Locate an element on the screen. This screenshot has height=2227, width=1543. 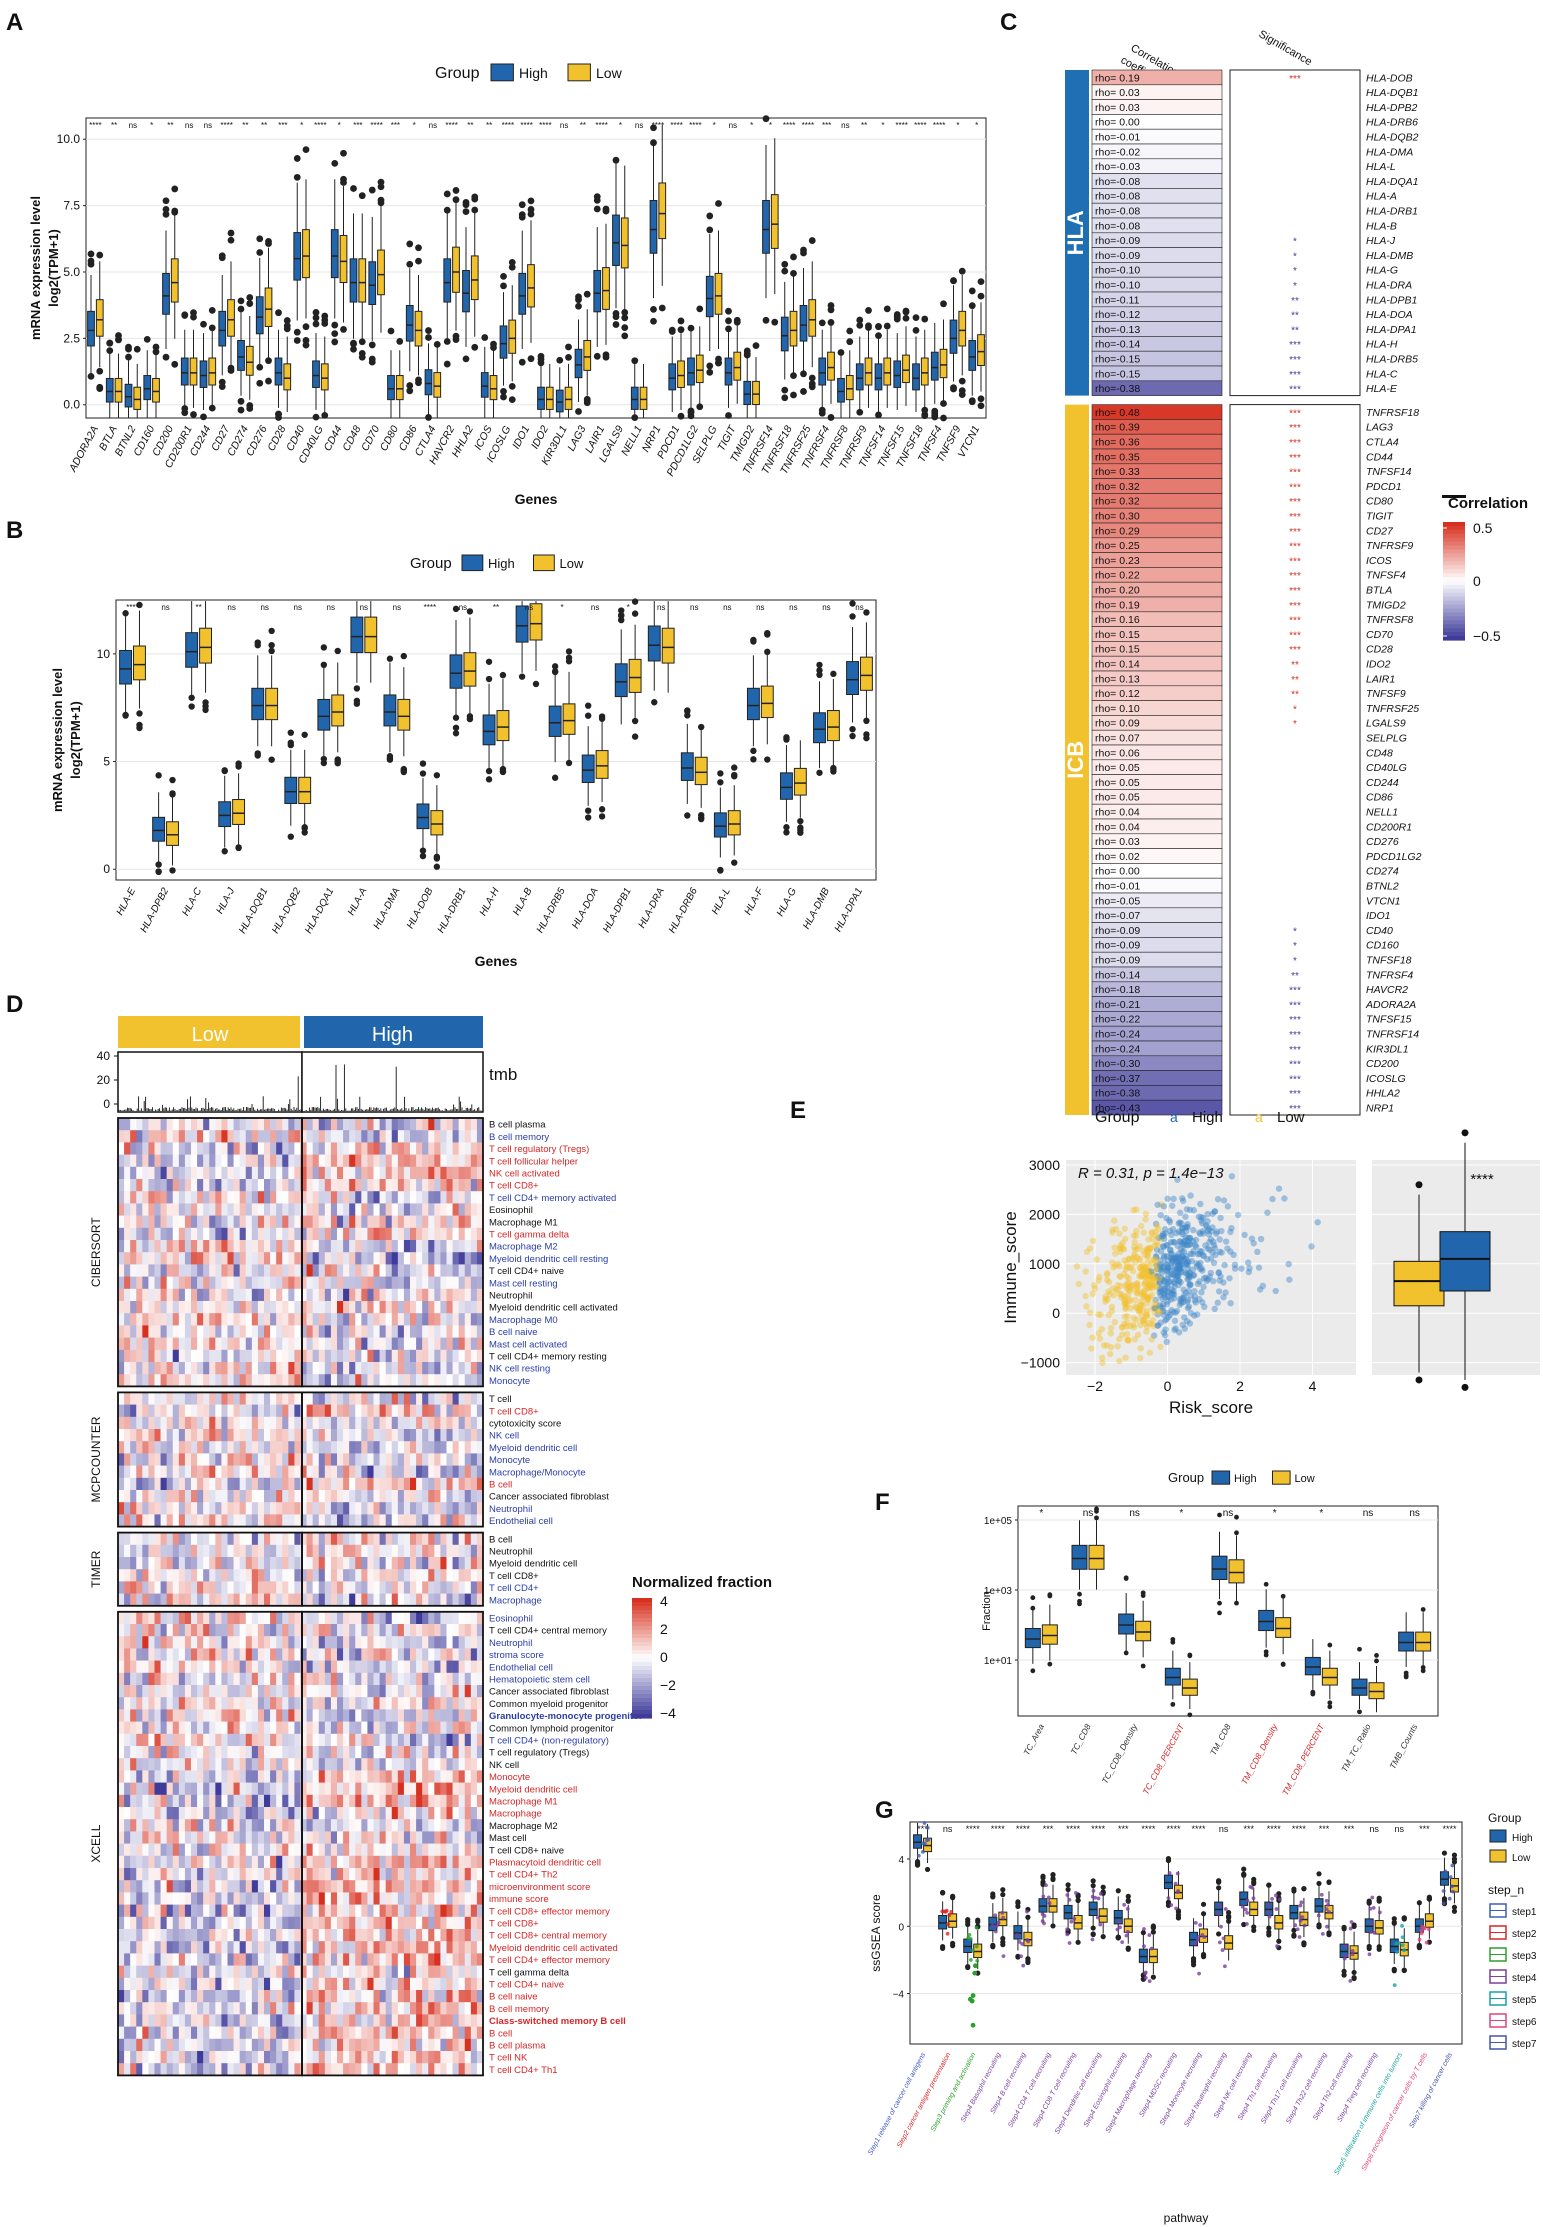
gene-label: CD40 is located at coordinates (1379, 931).